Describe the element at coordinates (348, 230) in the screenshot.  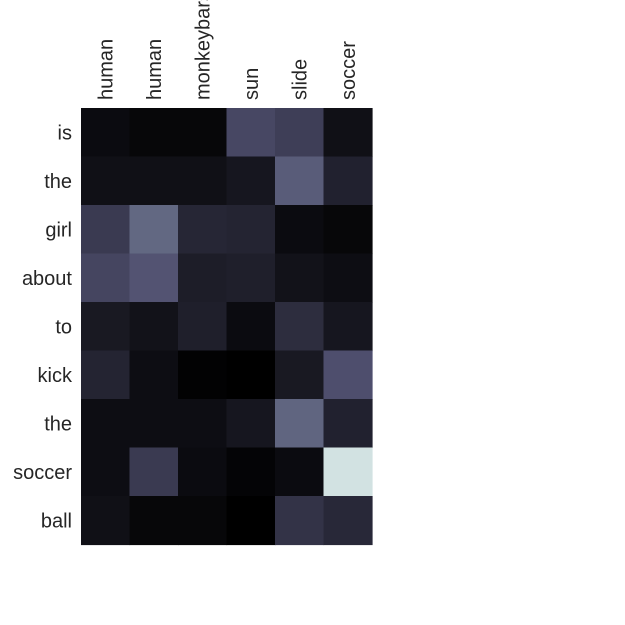
I see `heatmap-cell-r2-c5` at that location.